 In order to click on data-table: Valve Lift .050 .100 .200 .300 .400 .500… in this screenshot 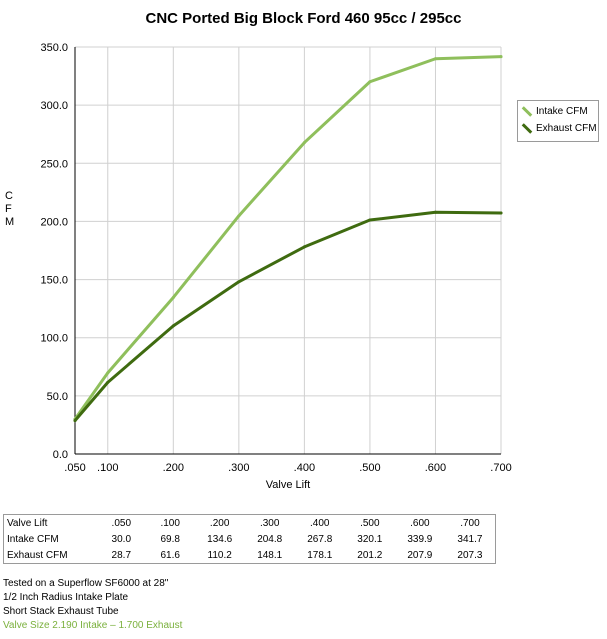, I will do `click(249, 539)`.